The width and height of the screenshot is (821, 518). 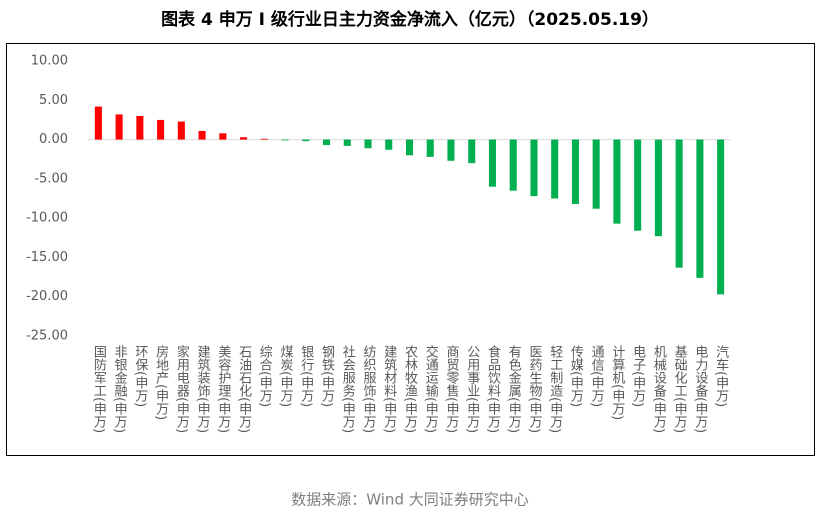 What do you see at coordinates (451, 389) in the screenshot?
I see `x-tick-label: 商贸零售(申万)` at bounding box center [451, 389].